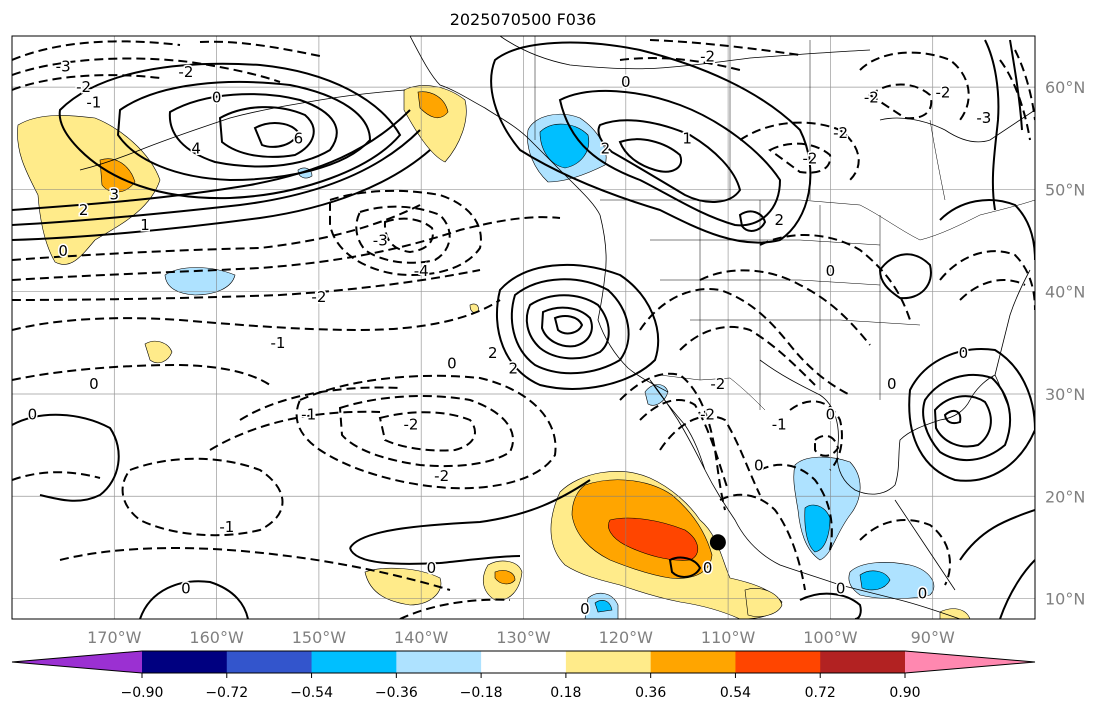 The image size is (1105, 712). Describe the element at coordinates (1065, 189) in the screenshot. I see `lat-label-1: 50°N` at that location.